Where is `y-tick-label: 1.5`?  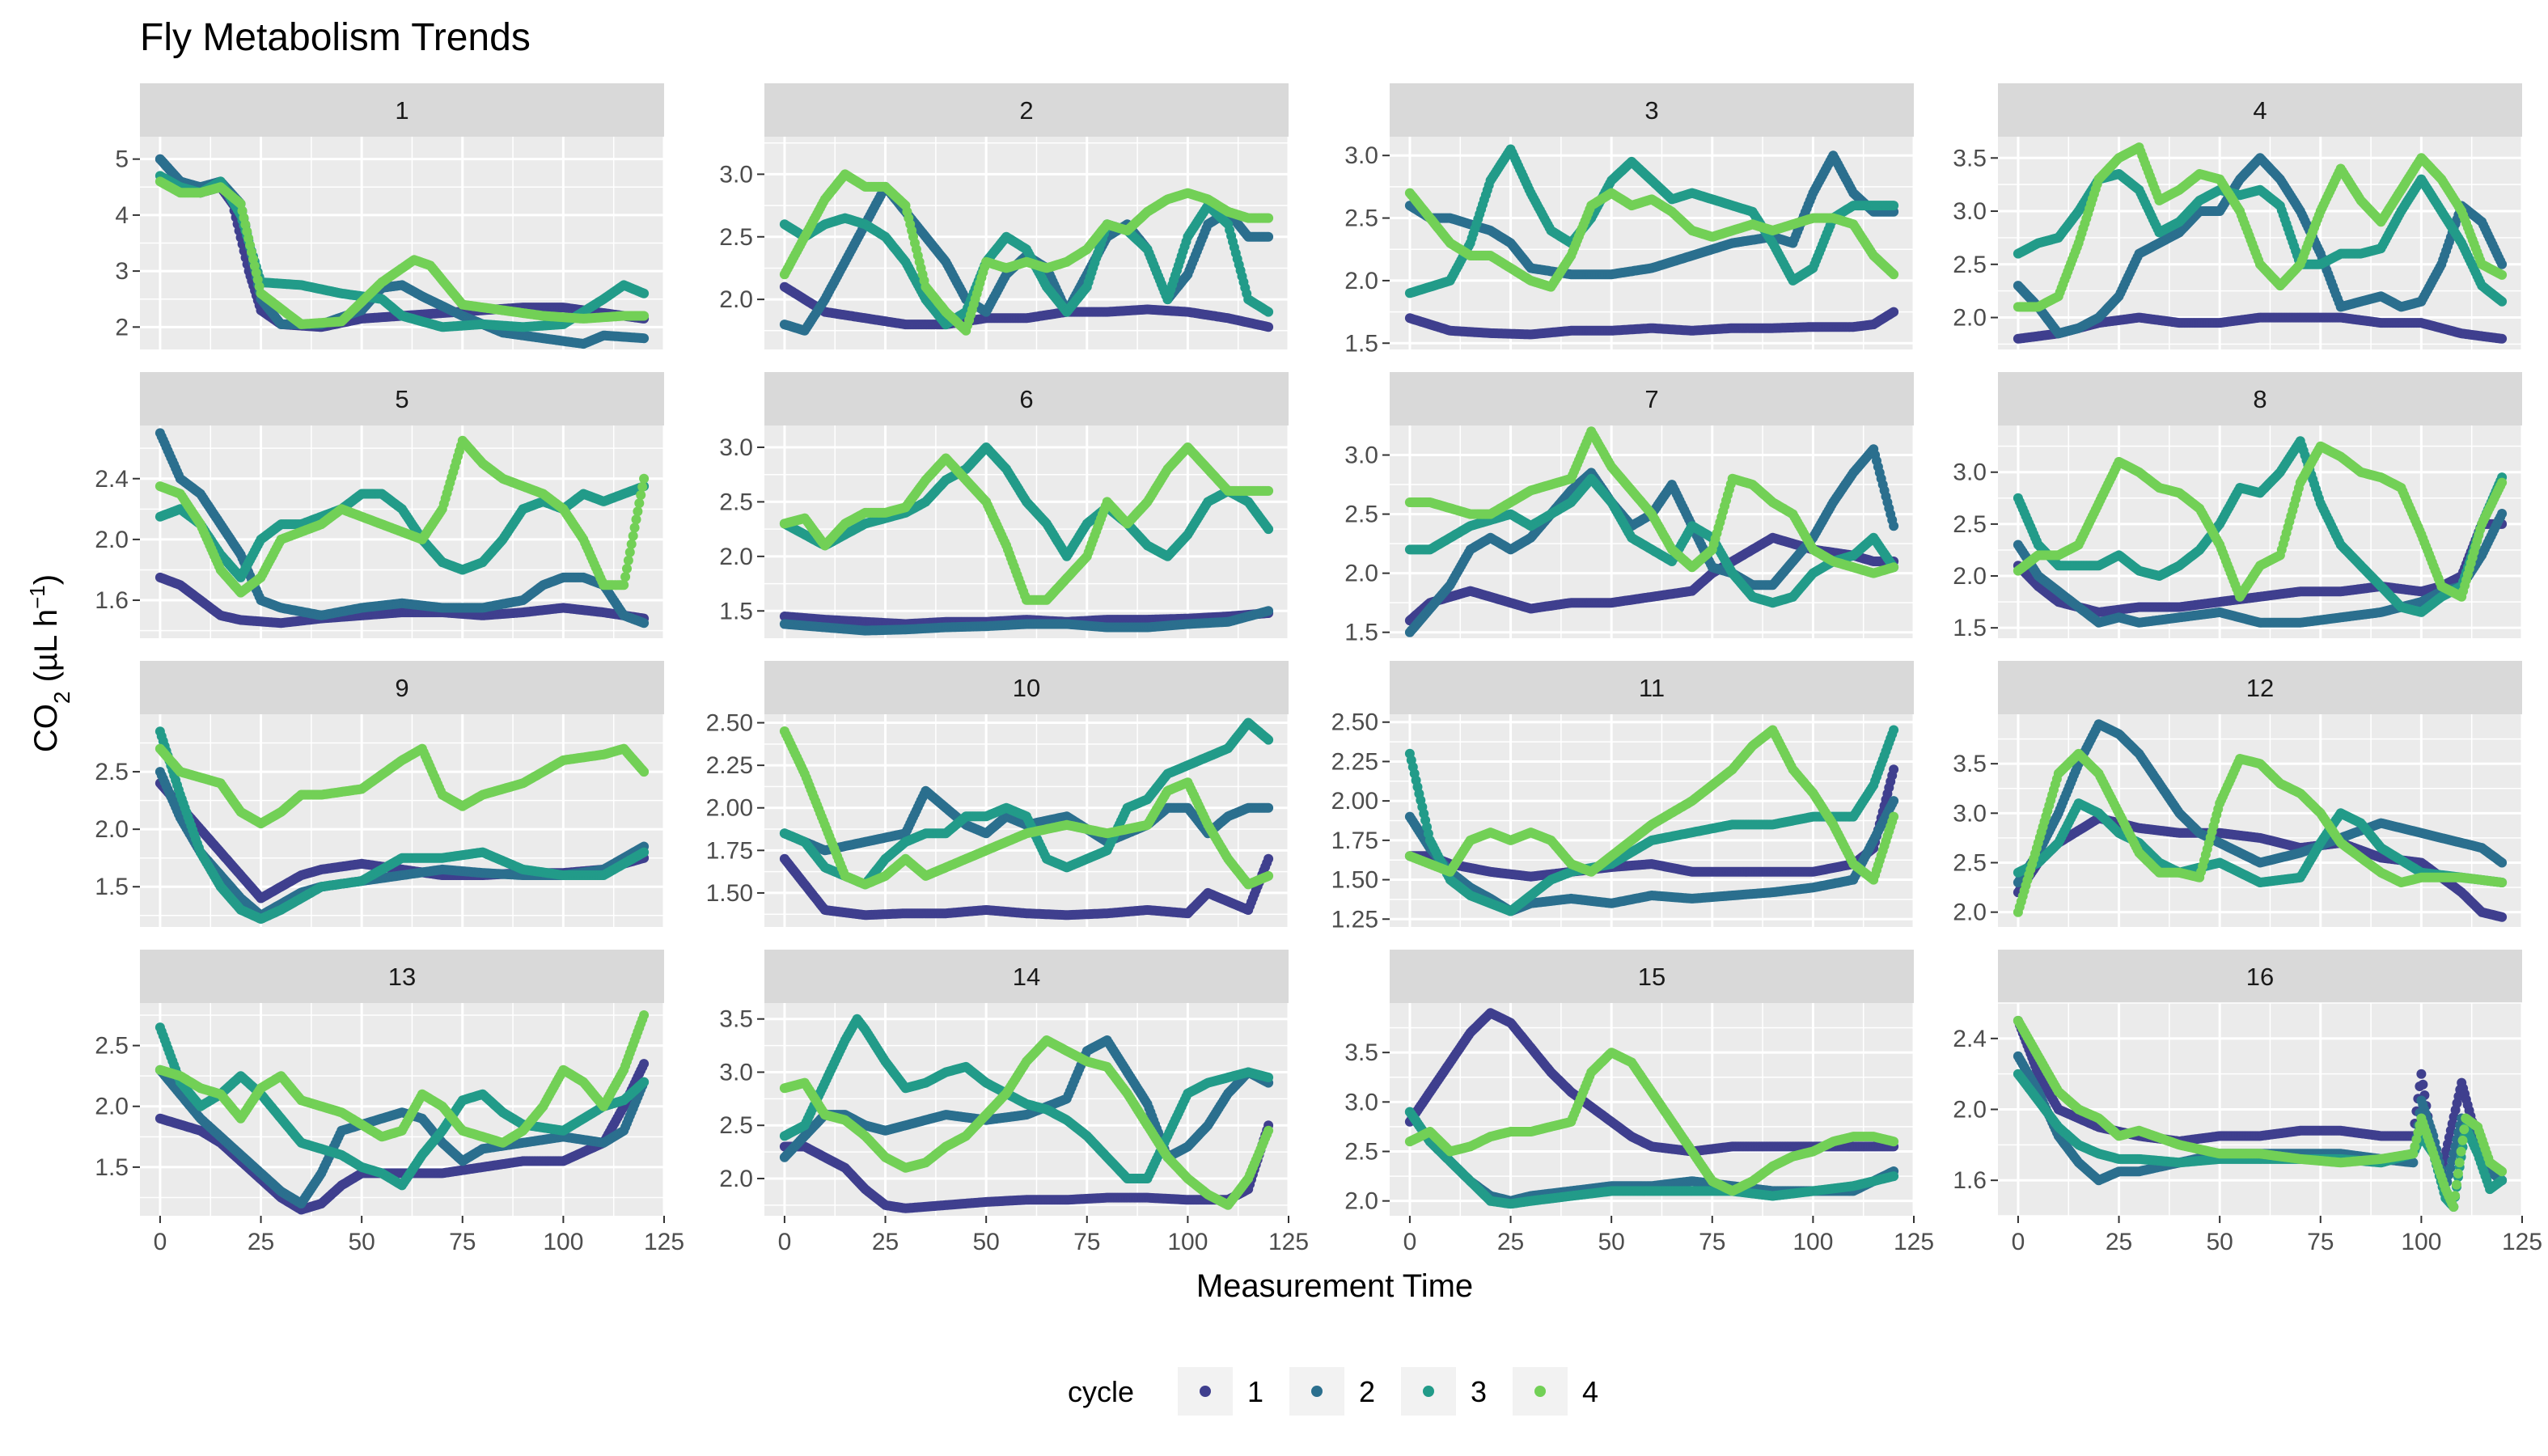 y-tick-label: 1.5 is located at coordinates (1361, 343).